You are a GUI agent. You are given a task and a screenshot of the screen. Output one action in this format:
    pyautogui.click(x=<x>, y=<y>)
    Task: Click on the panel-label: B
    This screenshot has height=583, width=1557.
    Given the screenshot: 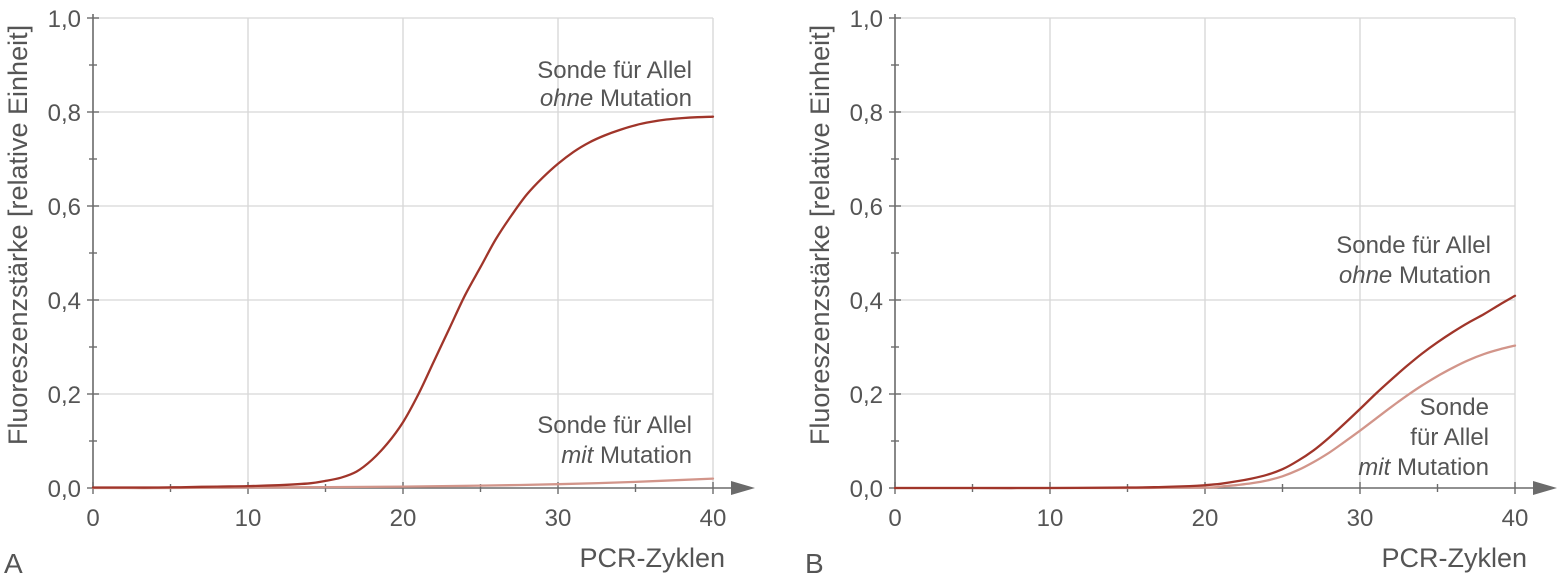 What is the action you would take?
    pyautogui.click(x=814, y=563)
    